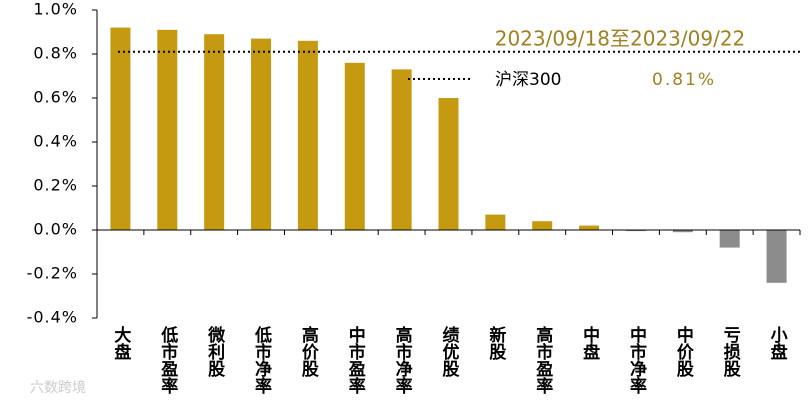 Image resolution: width=809 pixels, height=406 pixels. What do you see at coordinates (55, 97) in the screenshot?
I see `y-tick-label: 0.6%` at bounding box center [55, 97].